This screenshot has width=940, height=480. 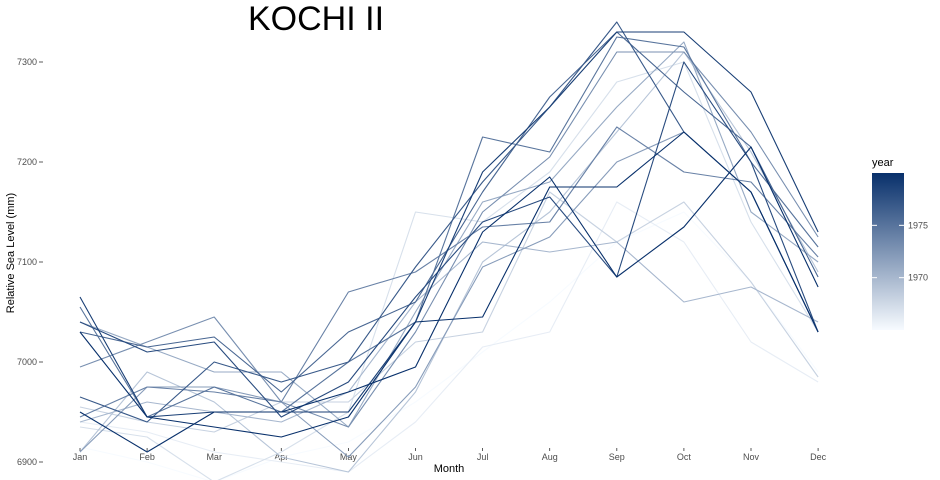 I want to click on y-axis: 6900 7000 7100 7200 7300, so click(x=30, y=262).